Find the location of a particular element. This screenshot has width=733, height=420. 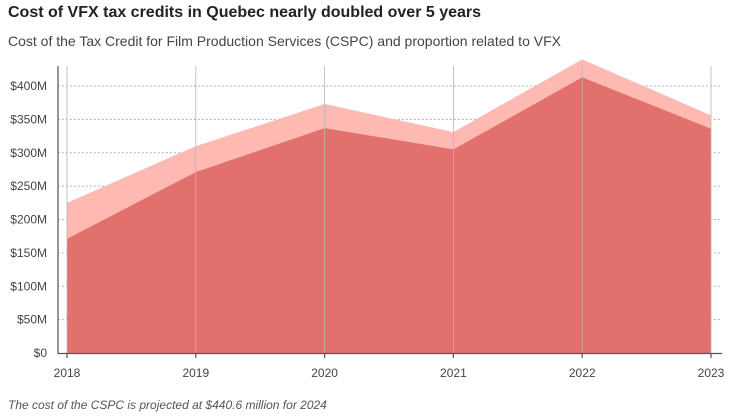

y-tick-label: $150M is located at coordinates (28, 253).